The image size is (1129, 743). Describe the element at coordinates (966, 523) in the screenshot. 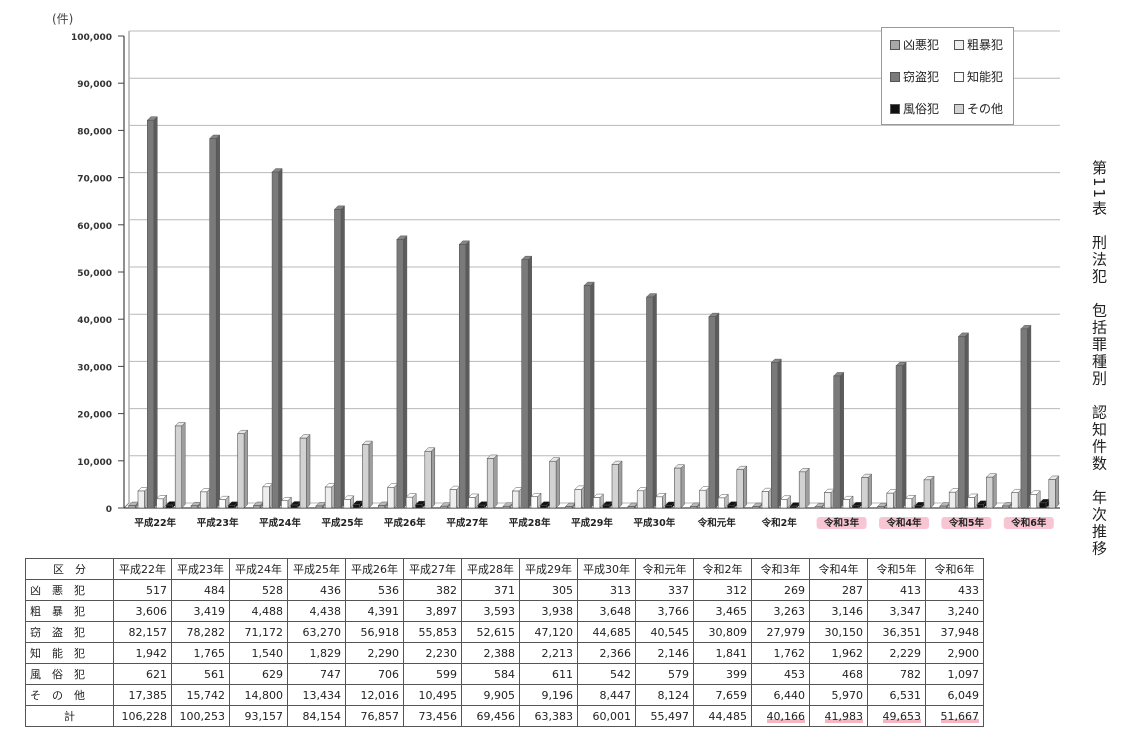

I see `x-tick-label: 令和5年` at that location.